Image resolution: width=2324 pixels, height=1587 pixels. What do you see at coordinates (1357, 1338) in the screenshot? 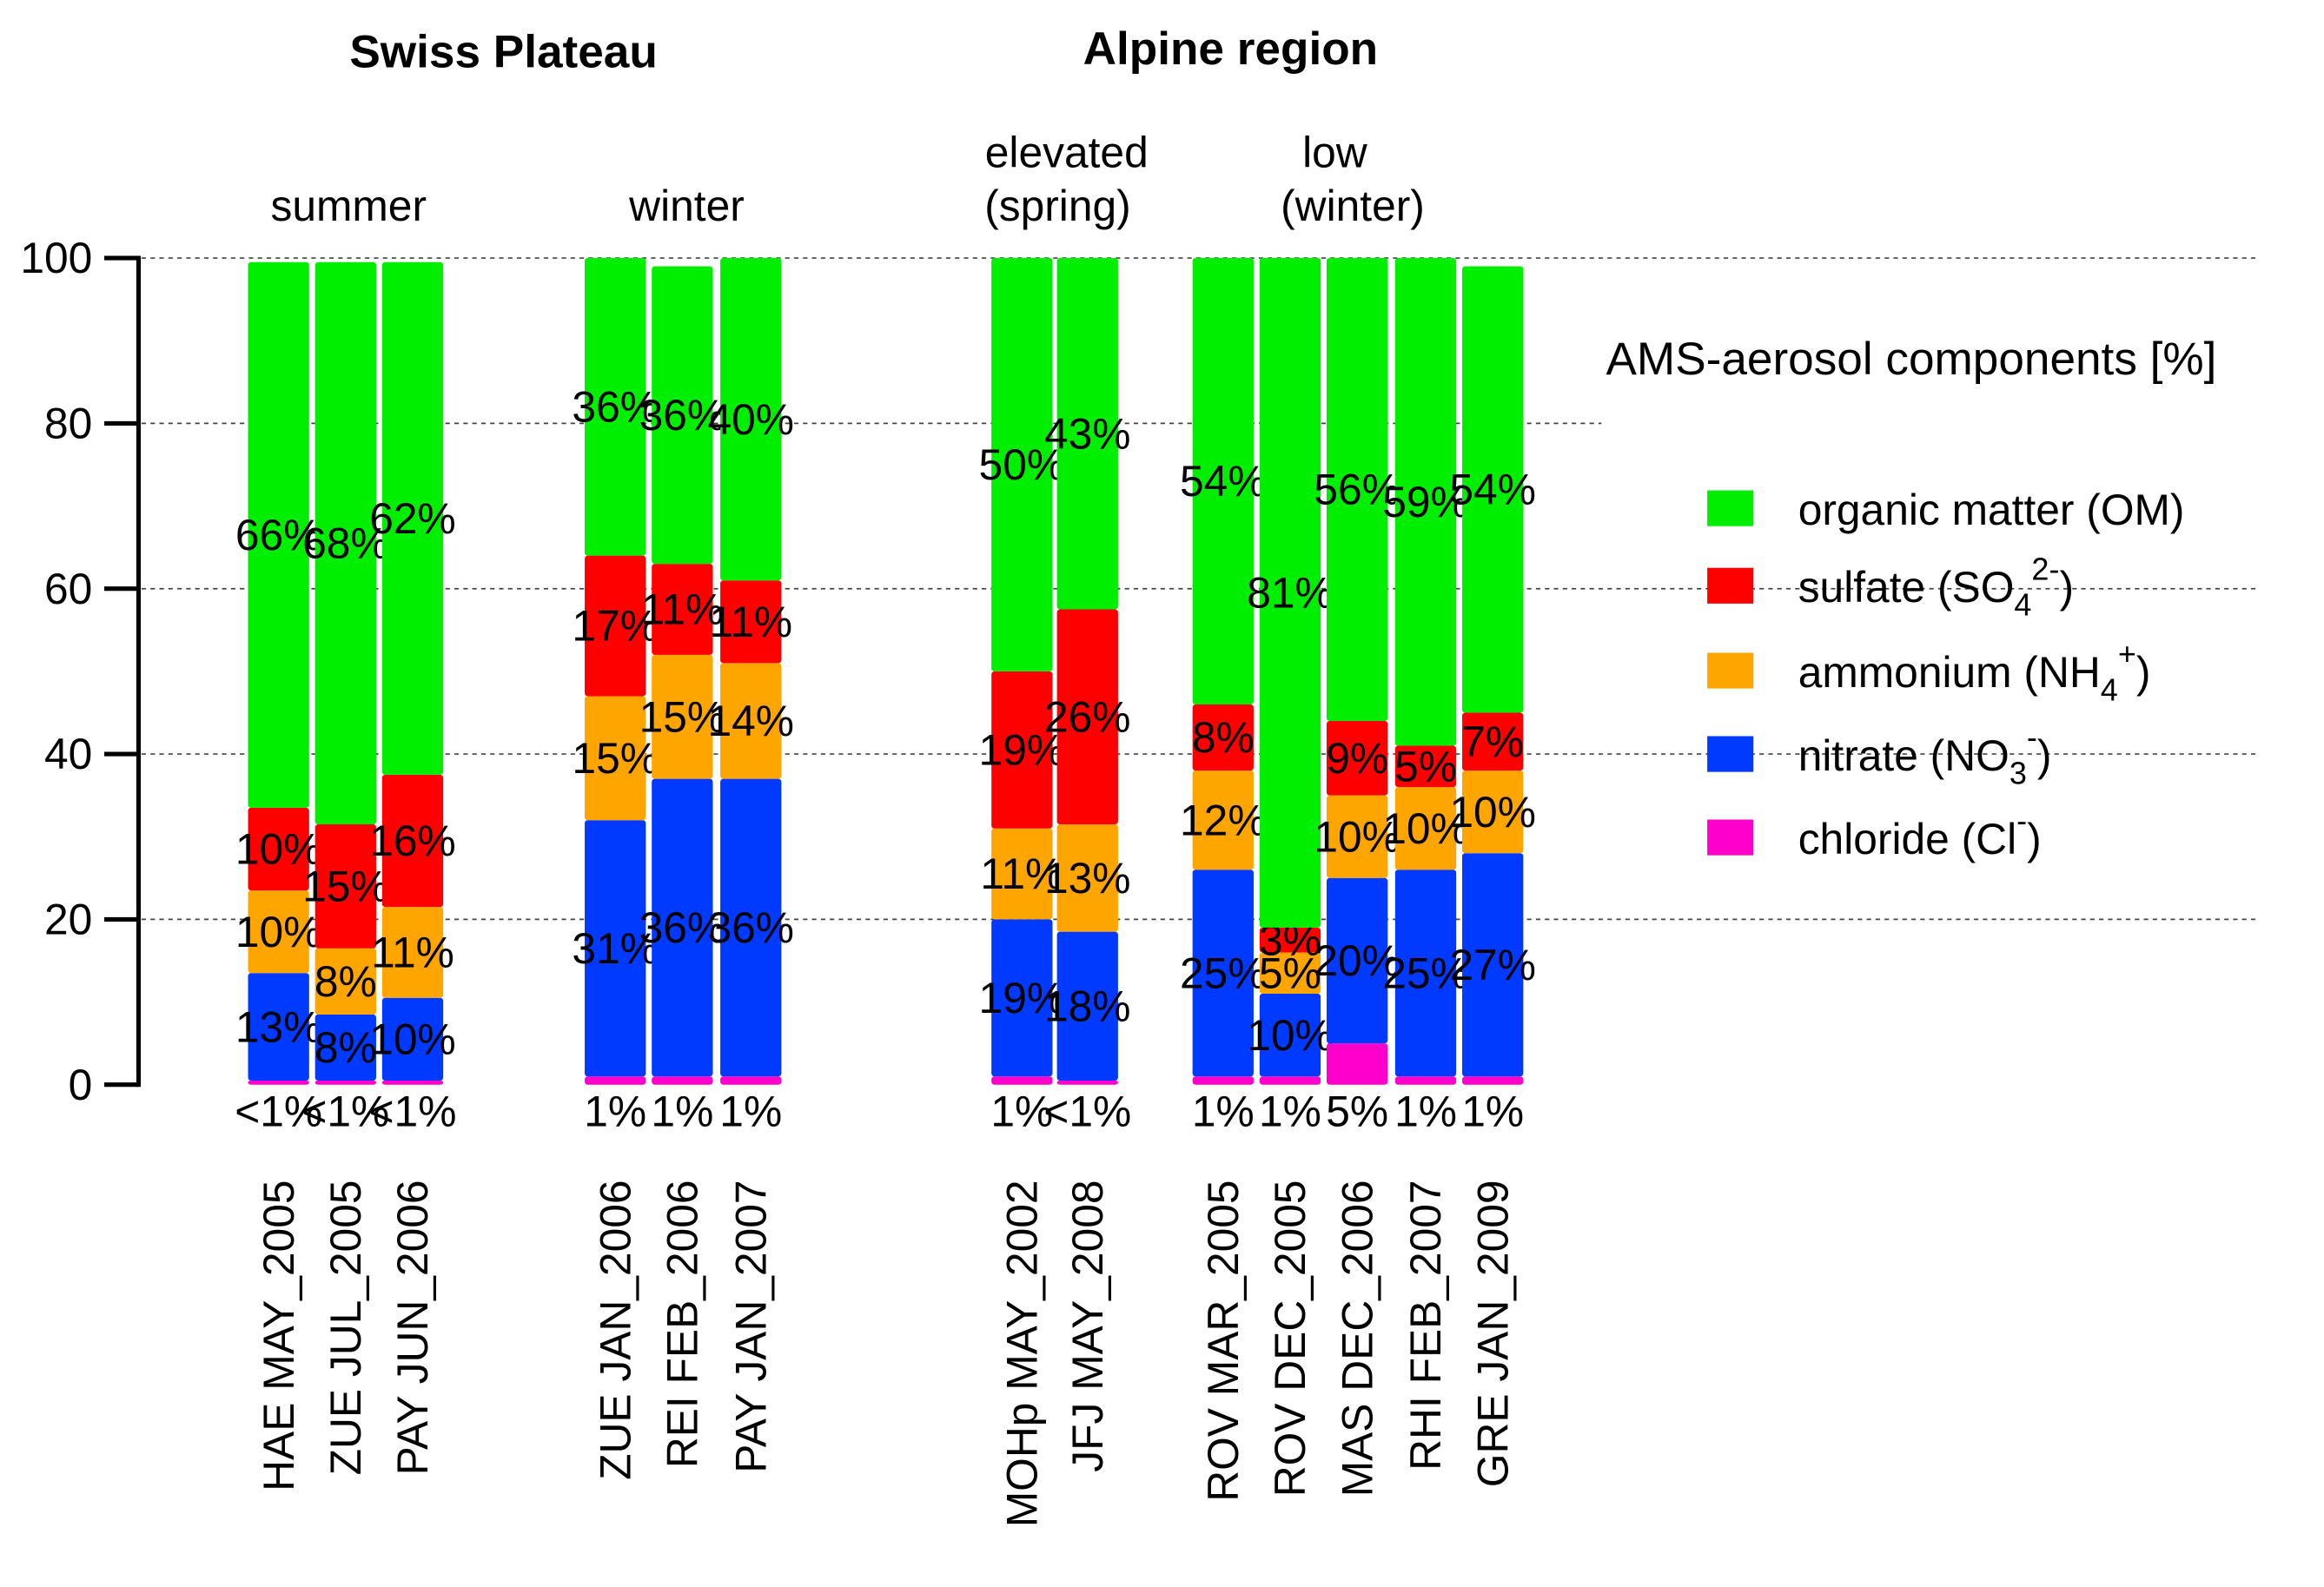
I see `category-label: MAS DEC_2006` at bounding box center [1357, 1338].